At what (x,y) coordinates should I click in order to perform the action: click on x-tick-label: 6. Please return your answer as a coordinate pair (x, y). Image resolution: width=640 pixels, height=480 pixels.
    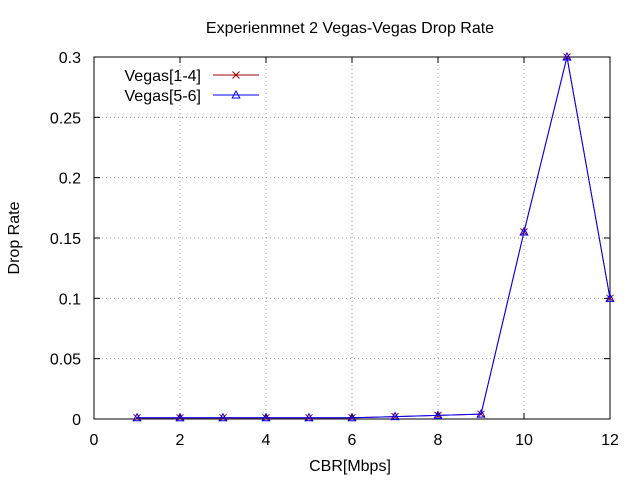
    Looking at the image, I should click on (352, 440).